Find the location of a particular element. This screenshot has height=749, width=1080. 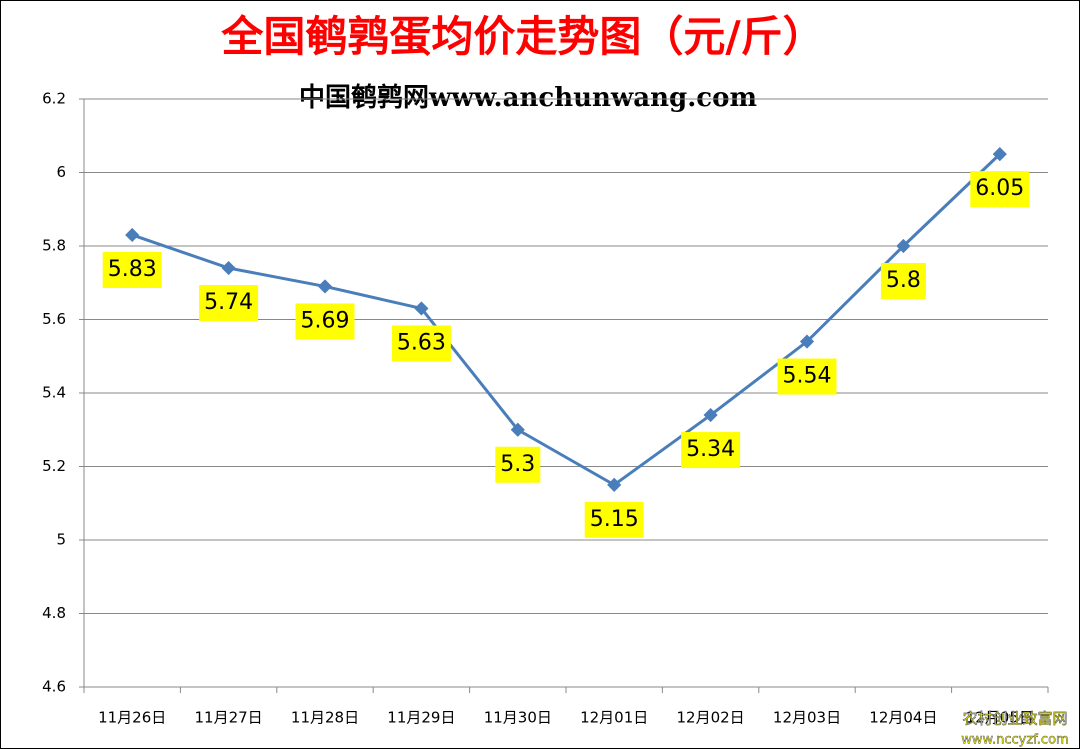

x-tick-label: 11月27日 is located at coordinates (229, 718).